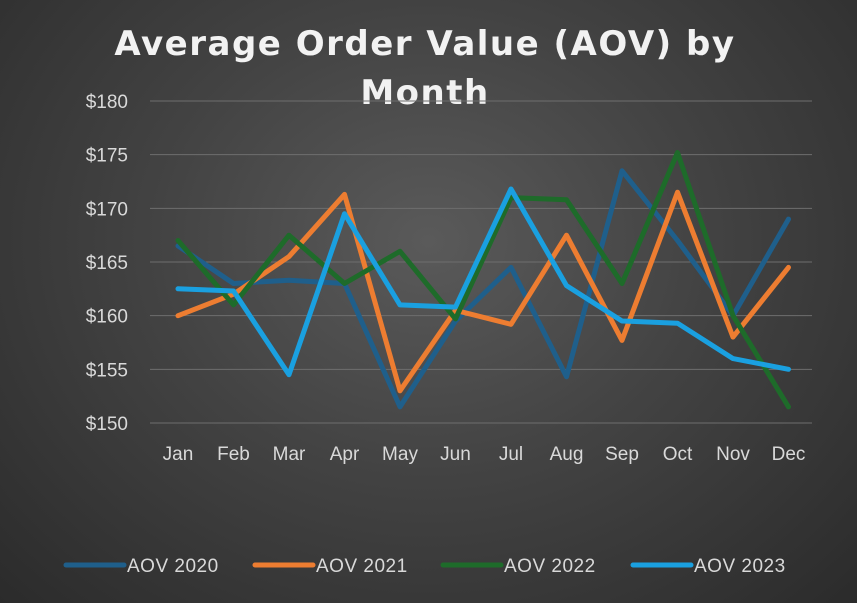  I want to click on chart-title-line-2: Month, so click(424, 93).